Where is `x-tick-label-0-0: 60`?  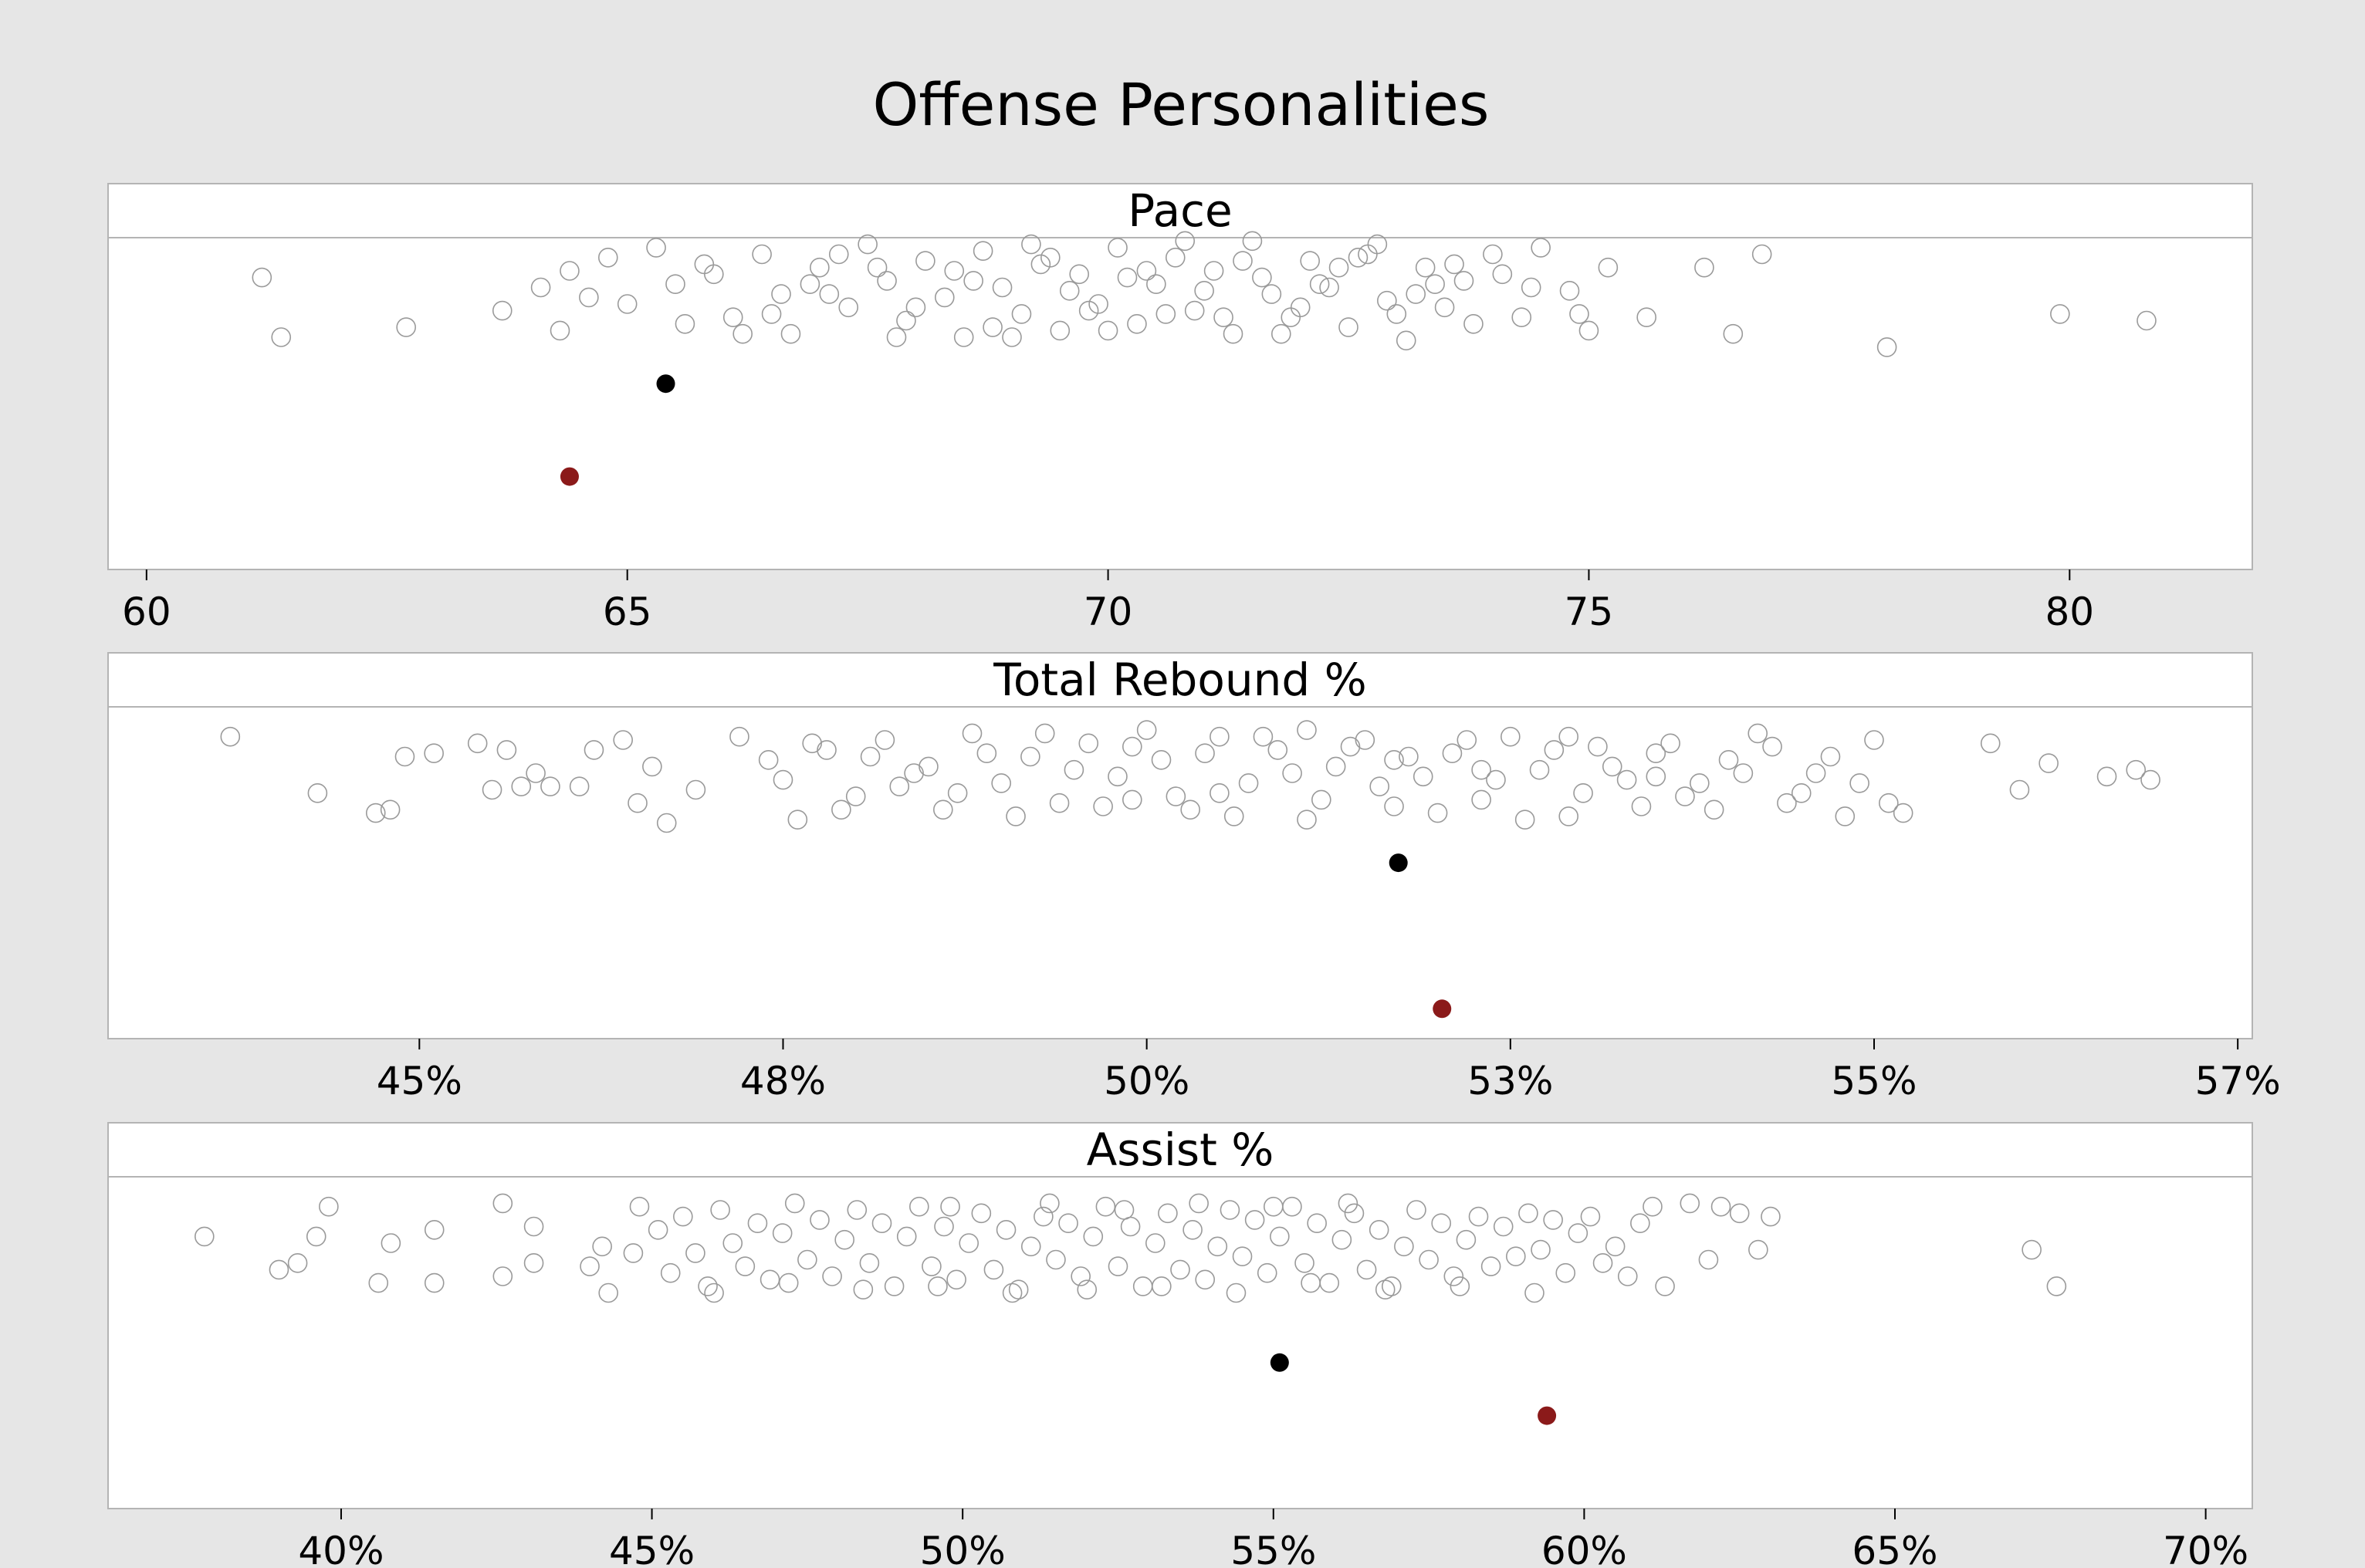
x-tick-label-0-0: 60 is located at coordinates (146, 612).